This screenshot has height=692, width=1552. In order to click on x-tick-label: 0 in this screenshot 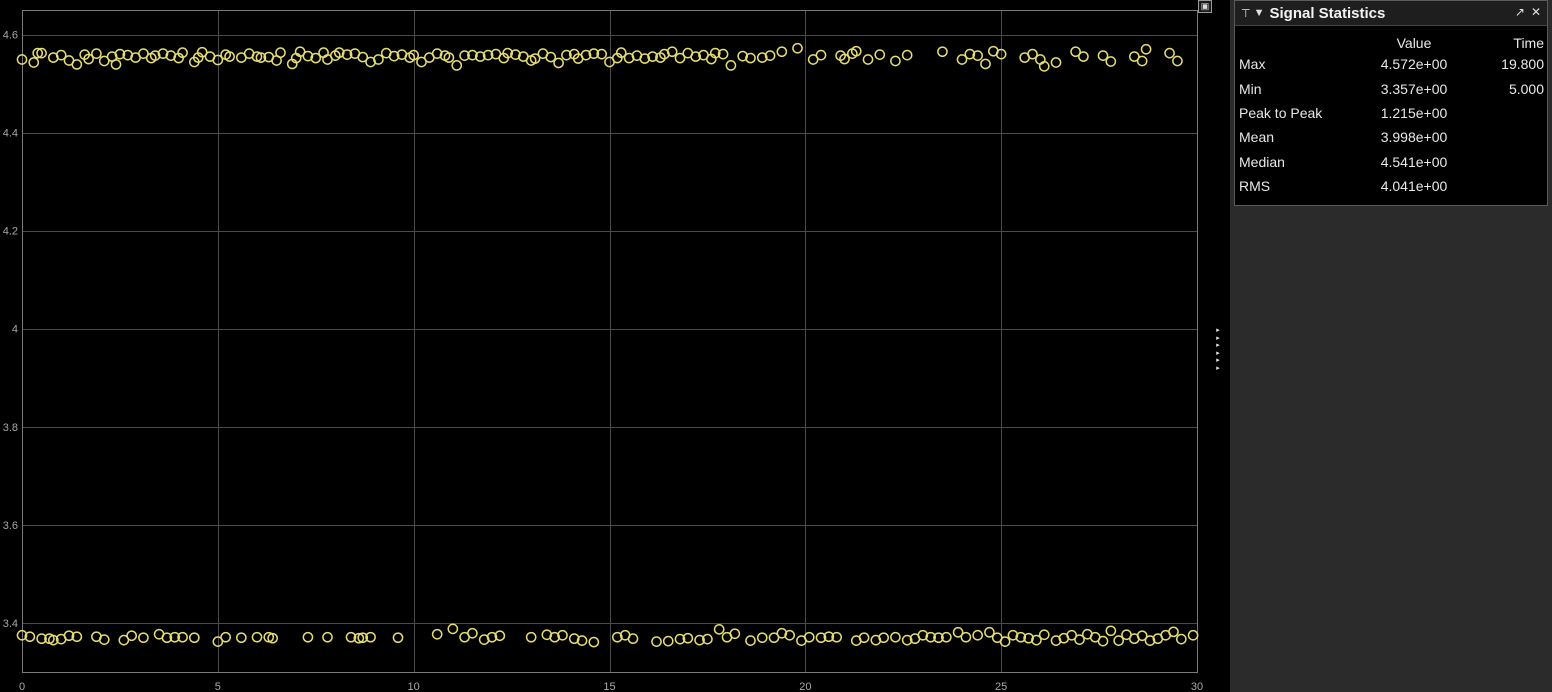, I will do `click(22, 686)`.